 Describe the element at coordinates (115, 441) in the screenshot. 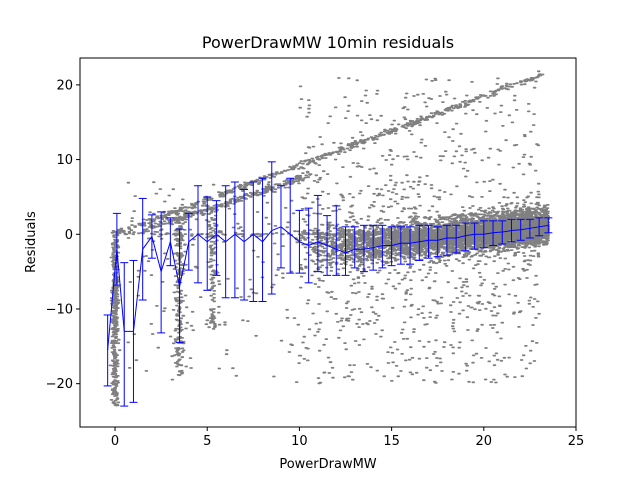

I see `x-tick-label-0: 0` at that location.